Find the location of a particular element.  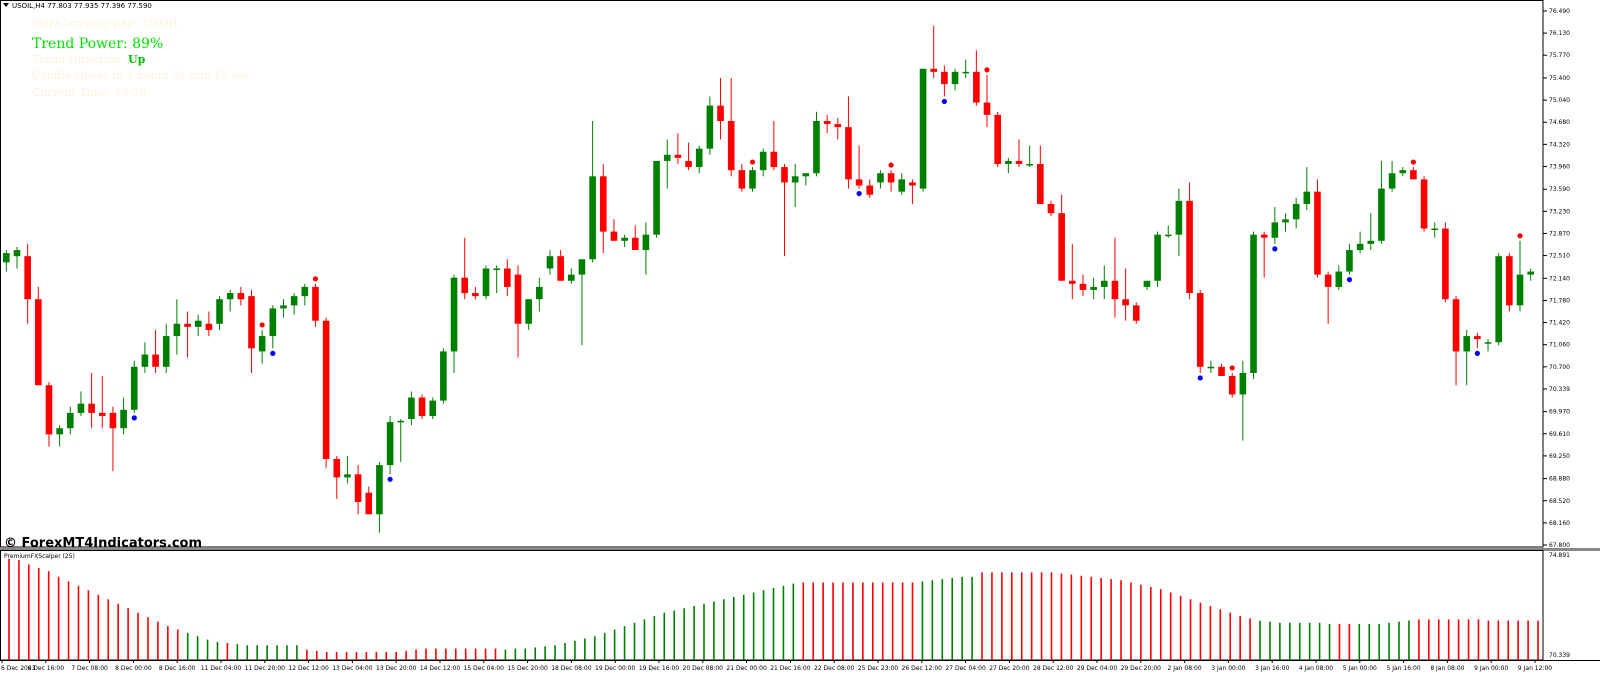

price-tick-label: 74.680 is located at coordinates (1559, 122).